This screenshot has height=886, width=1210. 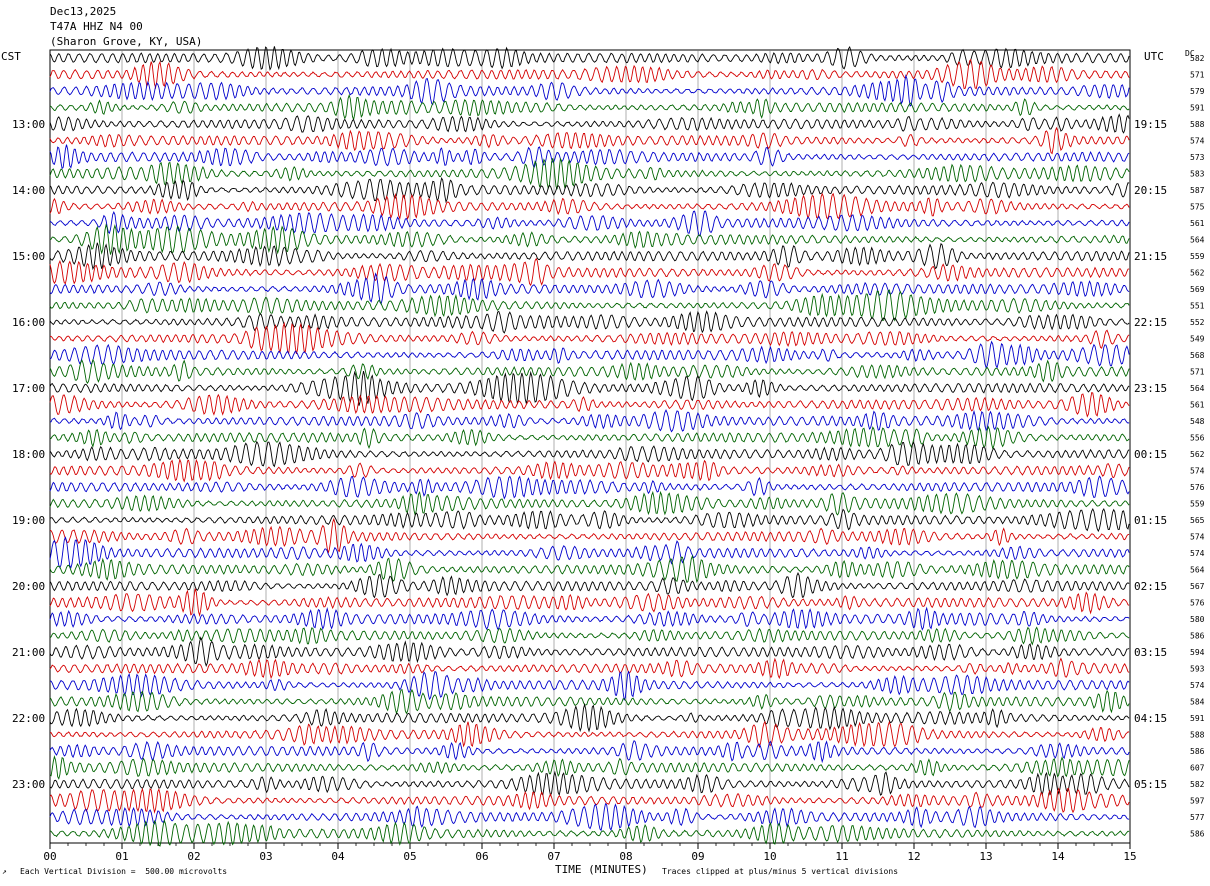 I want to click on dc-offset-value: 573, so click(x=1197, y=157).